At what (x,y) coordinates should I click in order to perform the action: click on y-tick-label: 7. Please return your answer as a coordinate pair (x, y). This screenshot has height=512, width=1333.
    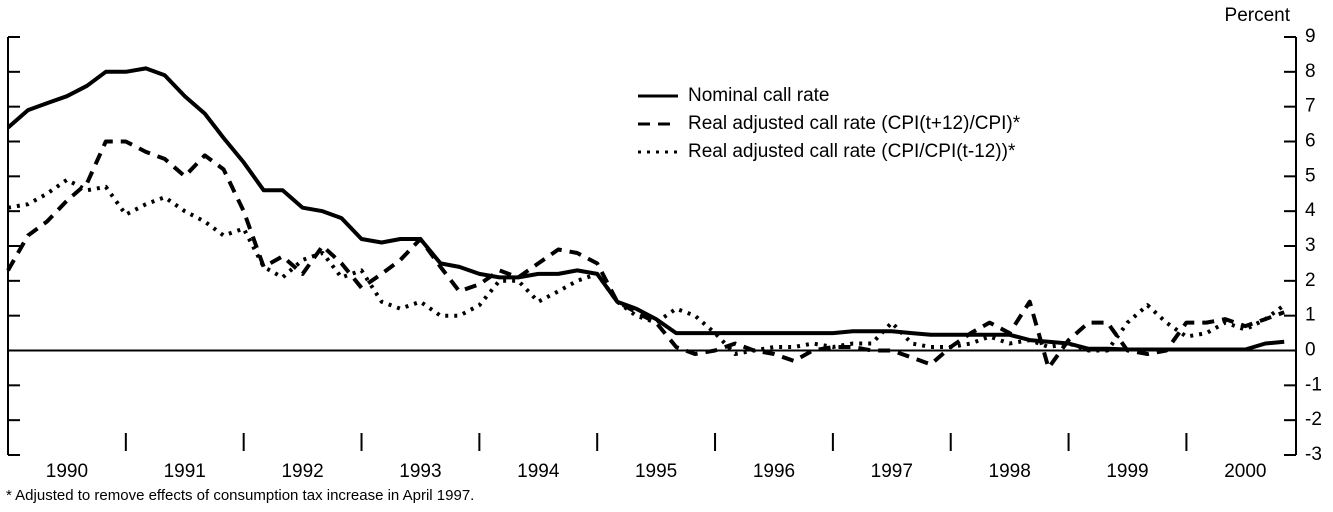
    Looking at the image, I should click on (1310, 106).